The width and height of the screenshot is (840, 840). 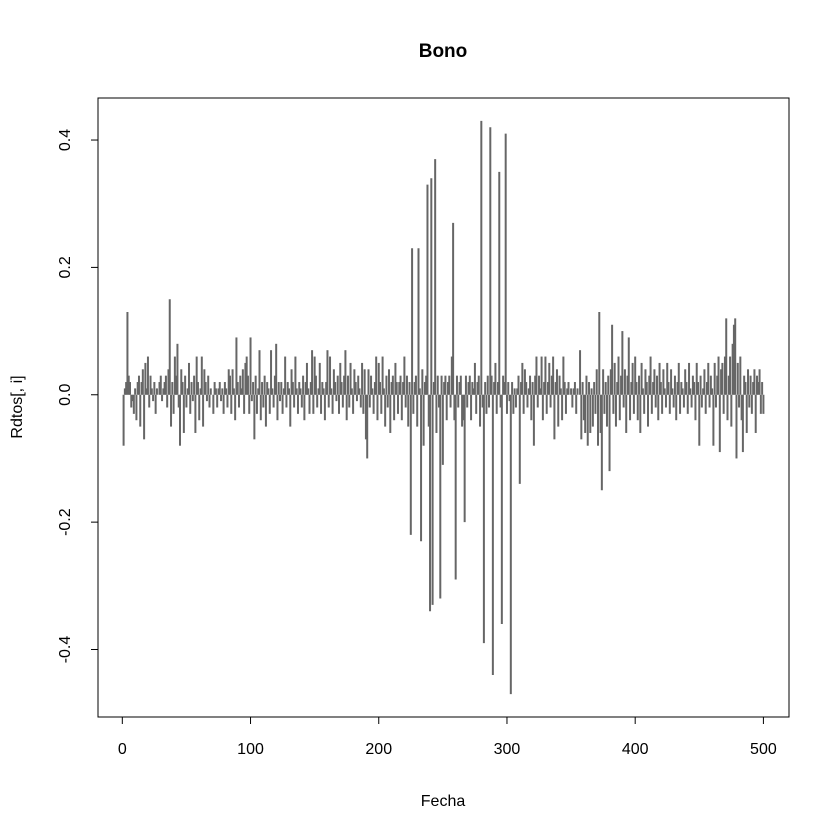 What do you see at coordinates (65, 140) in the screenshot?
I see `y-tick-label: 0.4` at bounding box center [65, 140].